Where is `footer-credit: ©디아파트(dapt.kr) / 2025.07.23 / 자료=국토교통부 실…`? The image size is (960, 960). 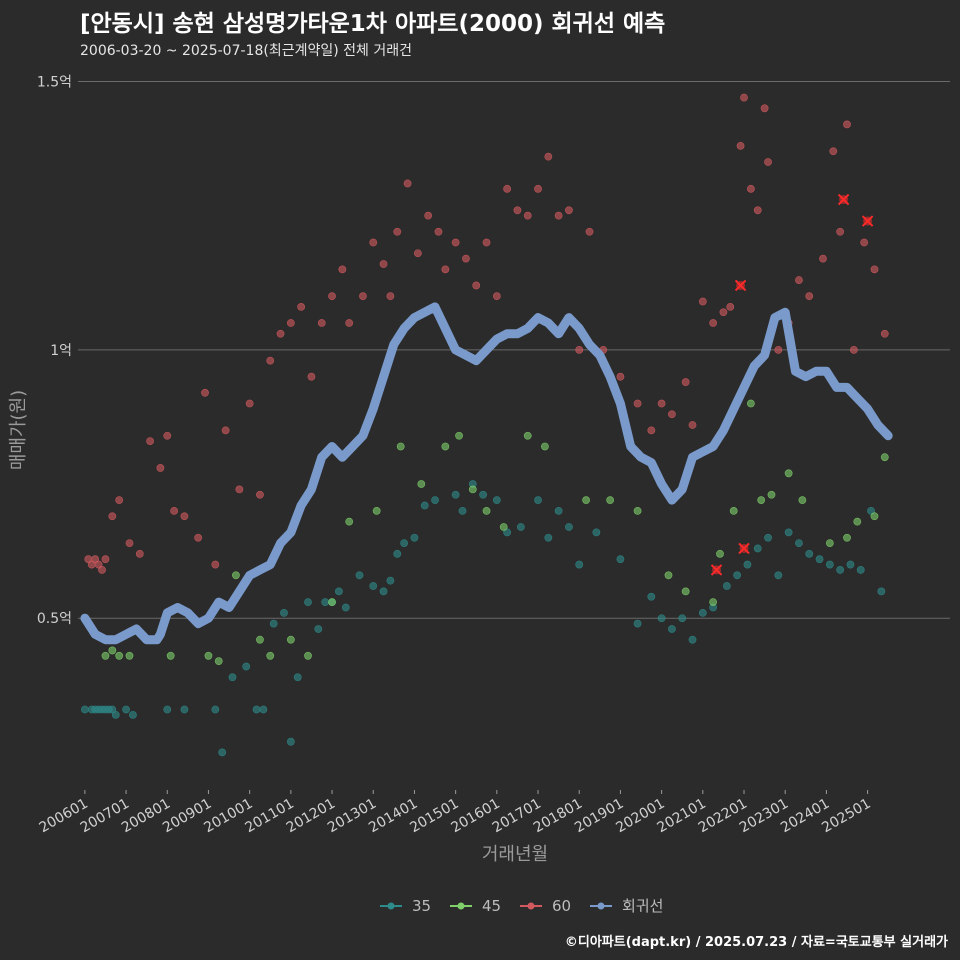 footer-credit: ©디아파트(dapt.kr) / 2025.07.23 / 자료=국토교통부 실… is located at coordinates (756, 942).